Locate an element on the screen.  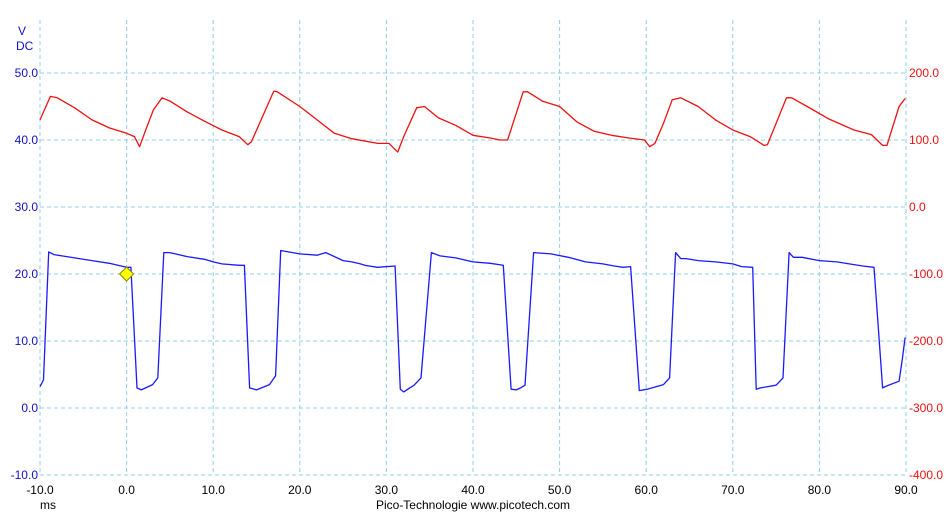
left-tick-label: 20.0 is located at coordinates (27, 274).